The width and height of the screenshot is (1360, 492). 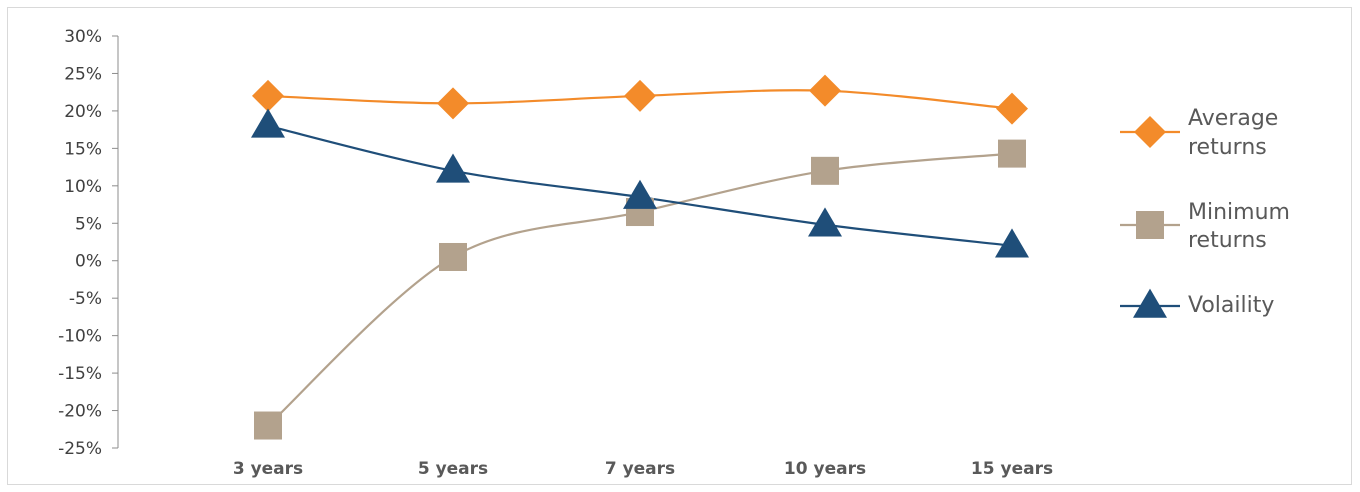 What do you see at coordinates (1231, 305) in the screenshot?
I see `legend-label: Volaility` at bounding box center [1231, 305].